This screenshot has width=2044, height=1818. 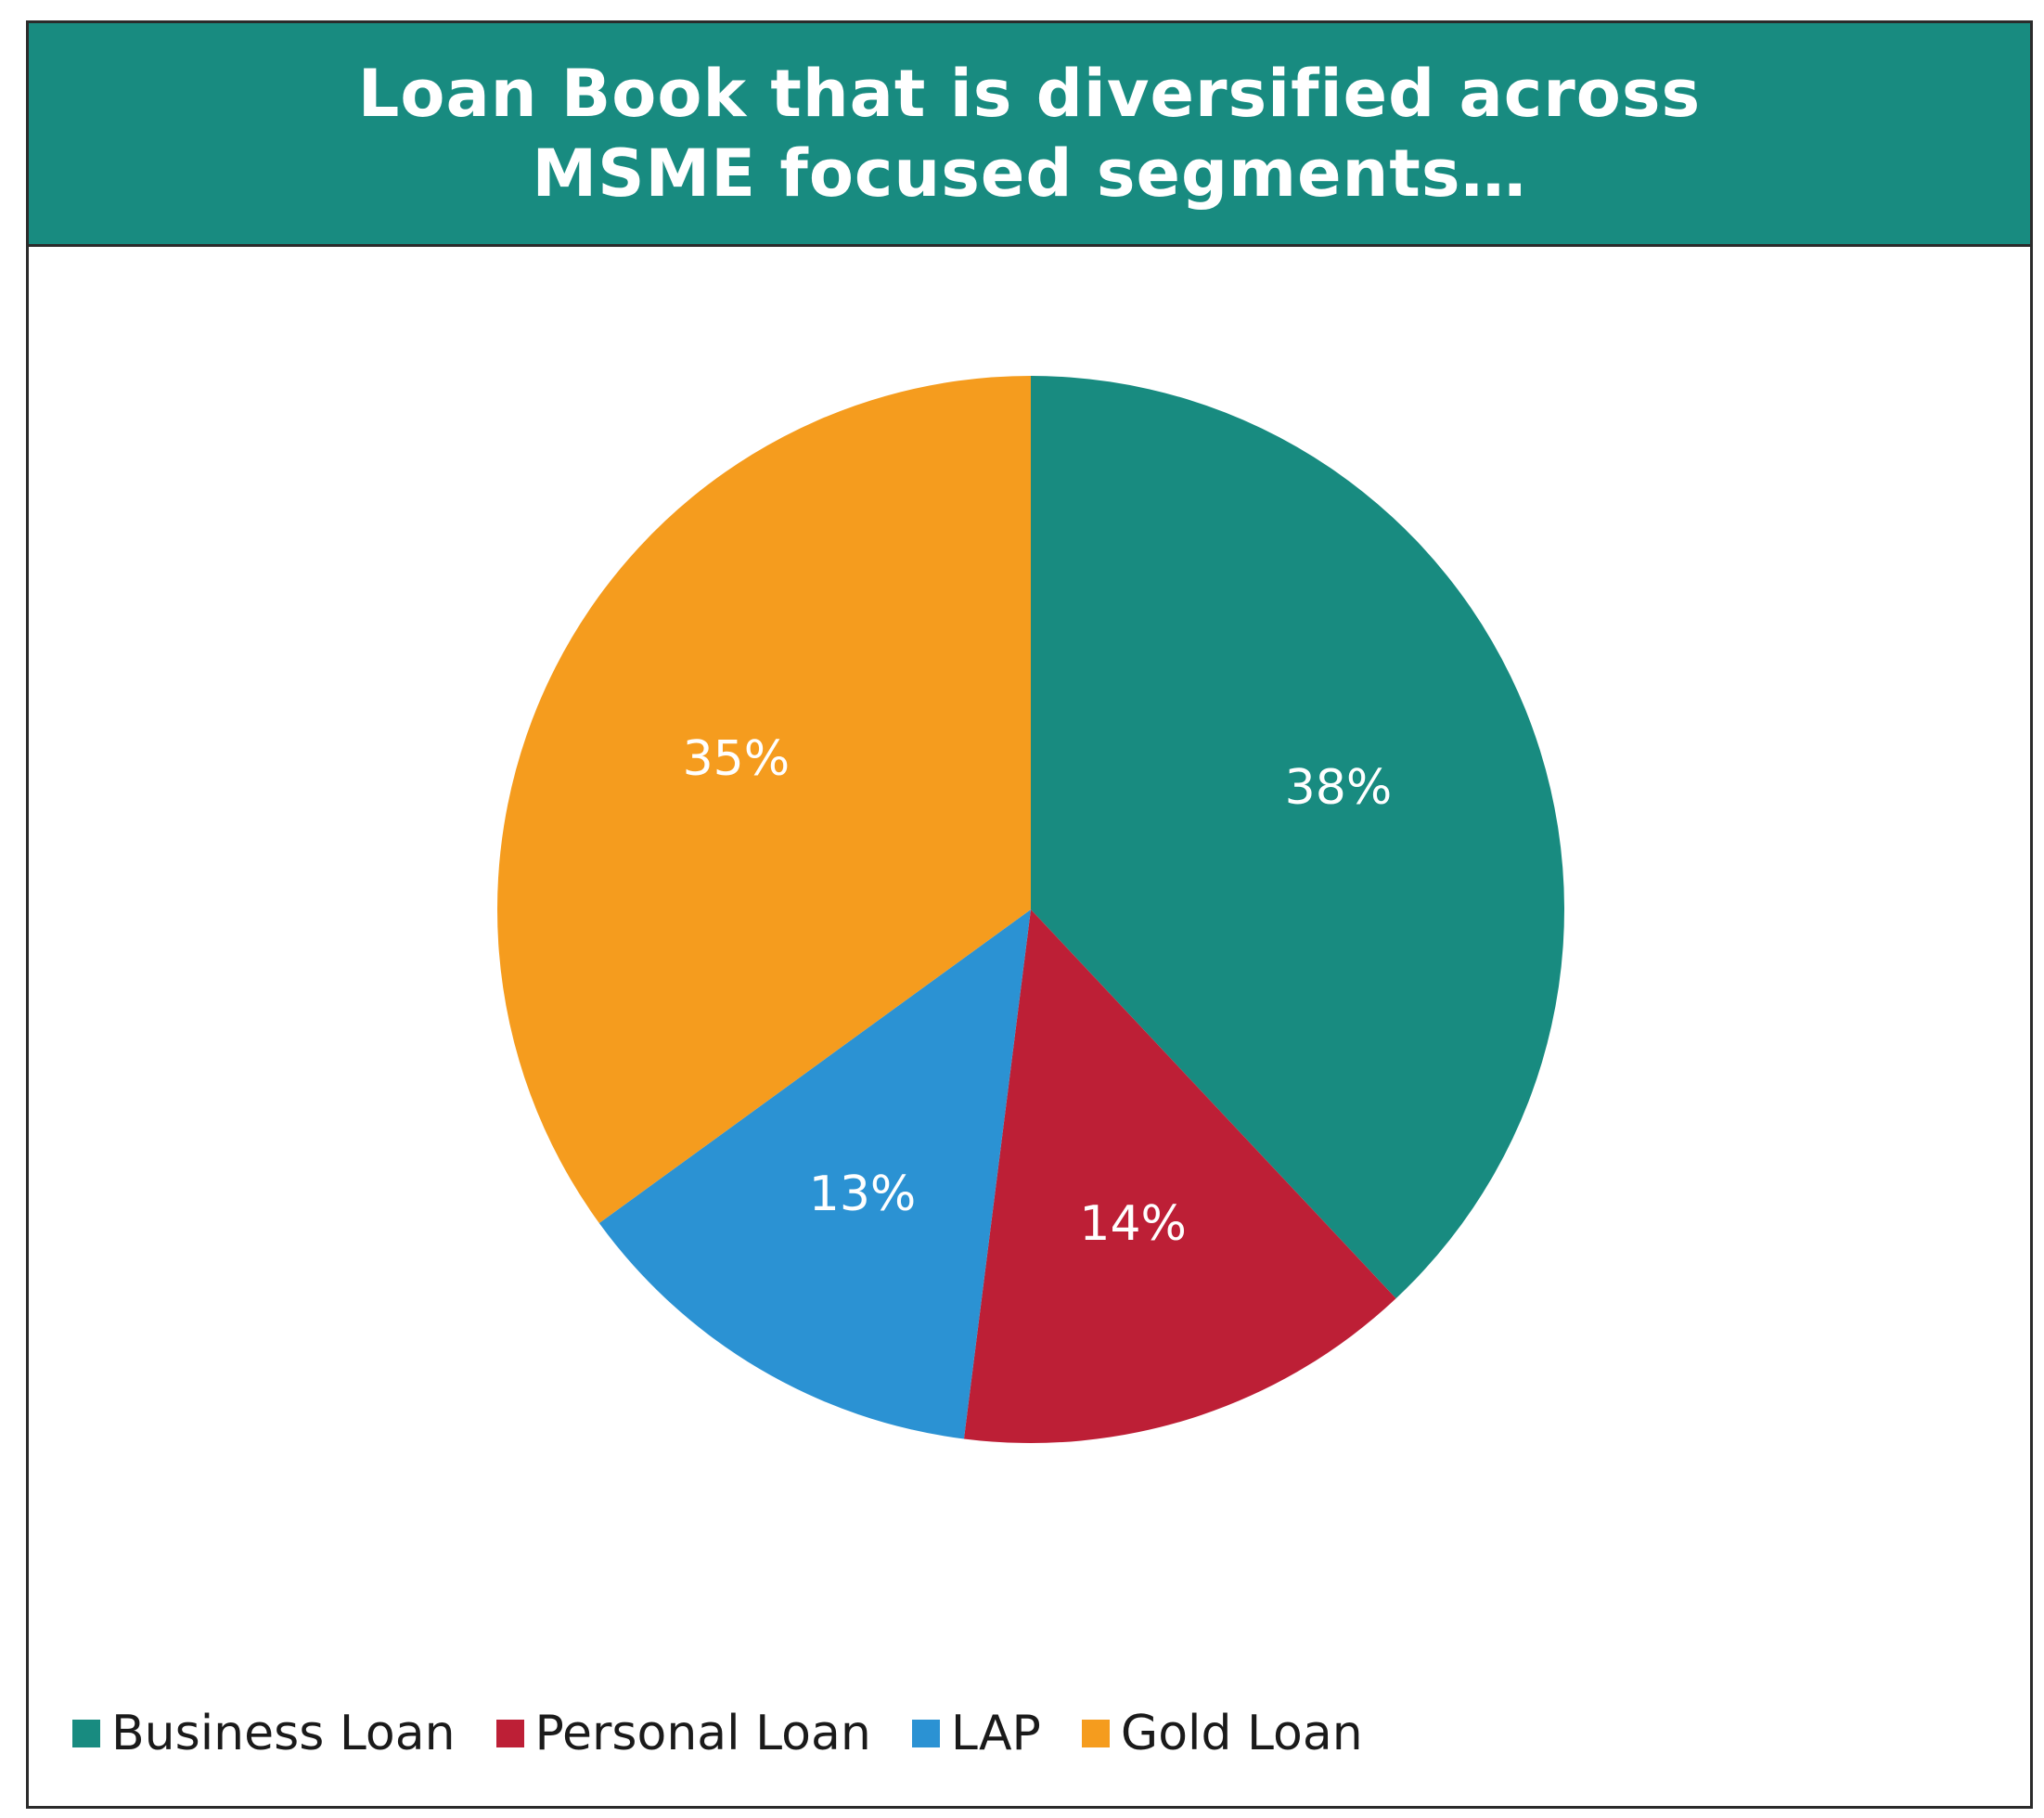 I want to click on legend-label-gold-loan: Gold Loan, so click(x=1241, y=1733).